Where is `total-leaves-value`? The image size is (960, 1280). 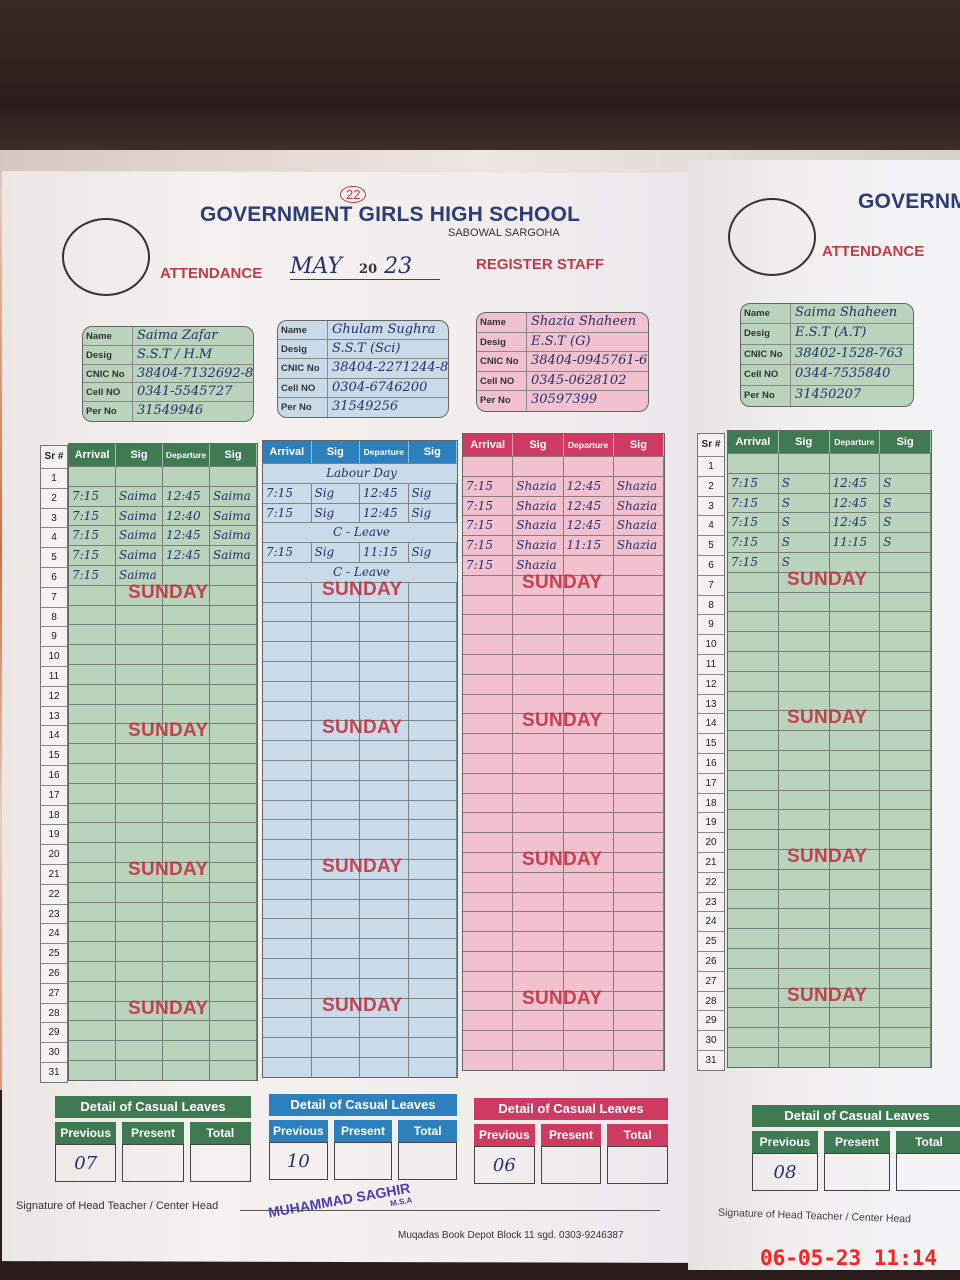
total-leaves-value is located at coordinates (220, 1163).